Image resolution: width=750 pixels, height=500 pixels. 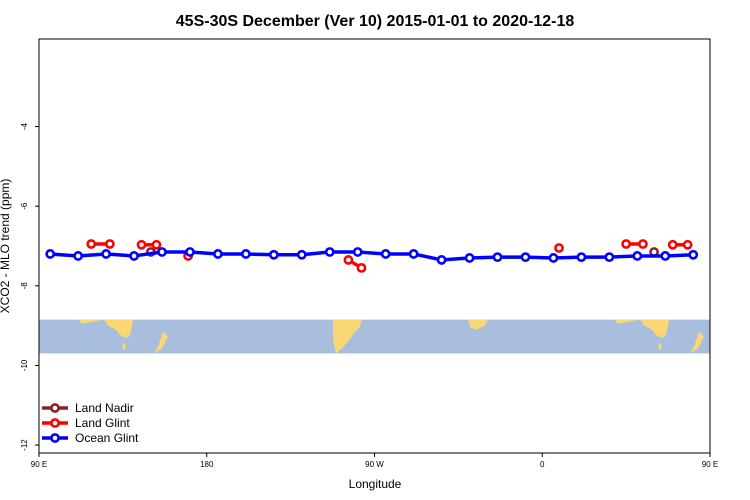 I want to click on series-layer, so click(x=372, y=256).